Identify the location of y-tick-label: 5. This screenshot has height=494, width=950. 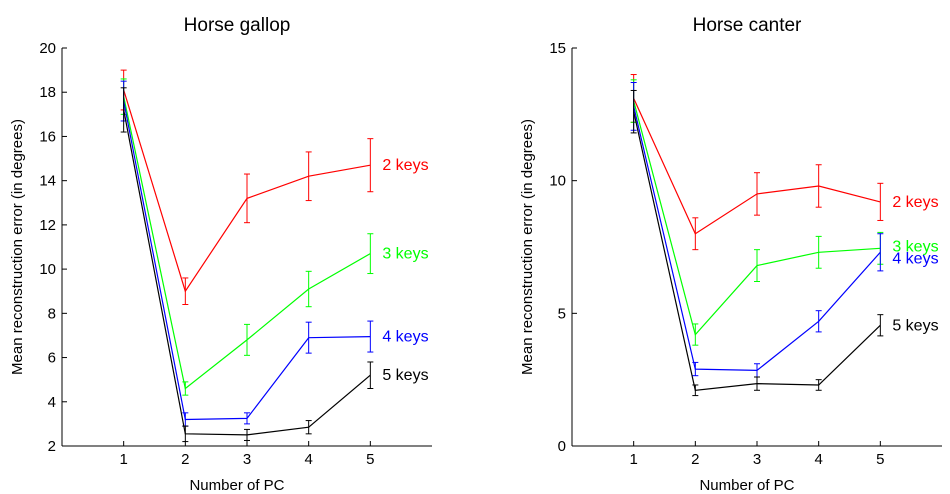
(562, 313).